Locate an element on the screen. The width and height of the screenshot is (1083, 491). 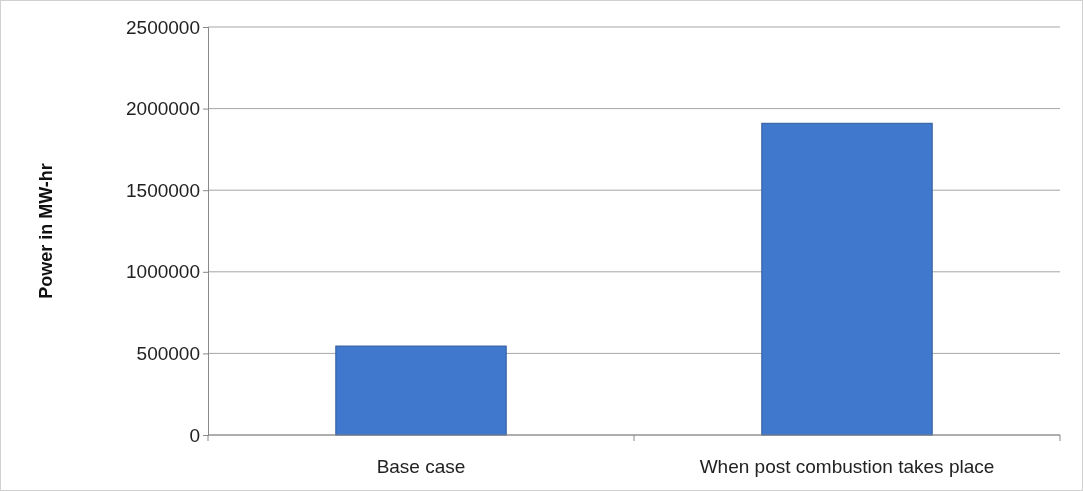
y-tick-label: 1000000 is located at coordinates (163, 272).